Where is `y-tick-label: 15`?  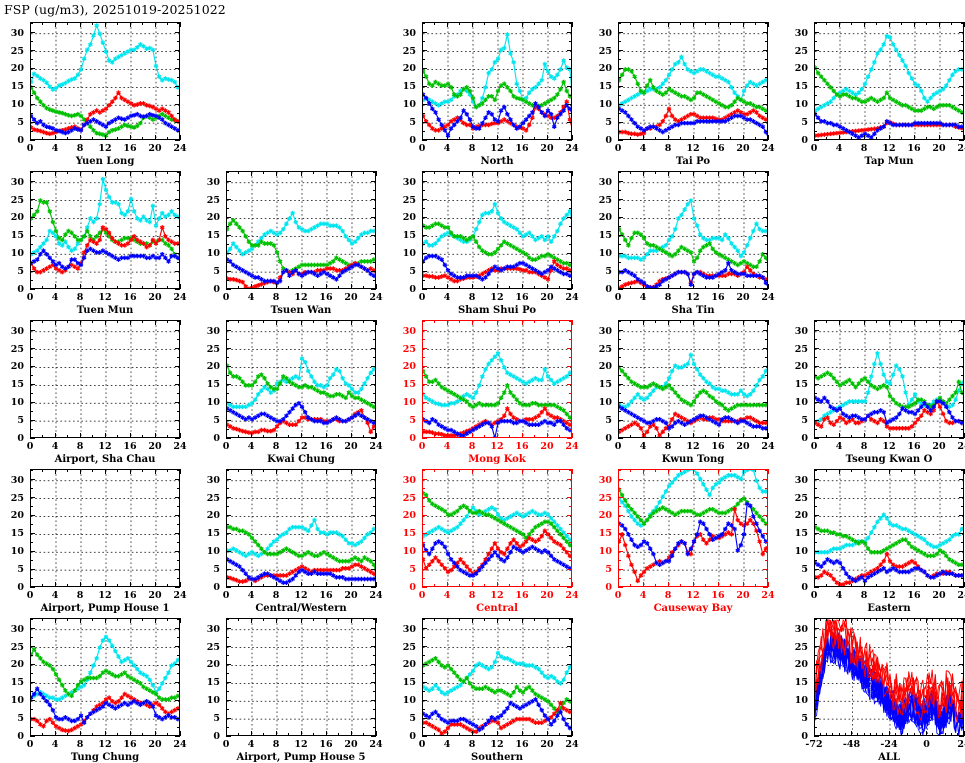
y-tick-label: 15 is located at coordinates (409, 236).